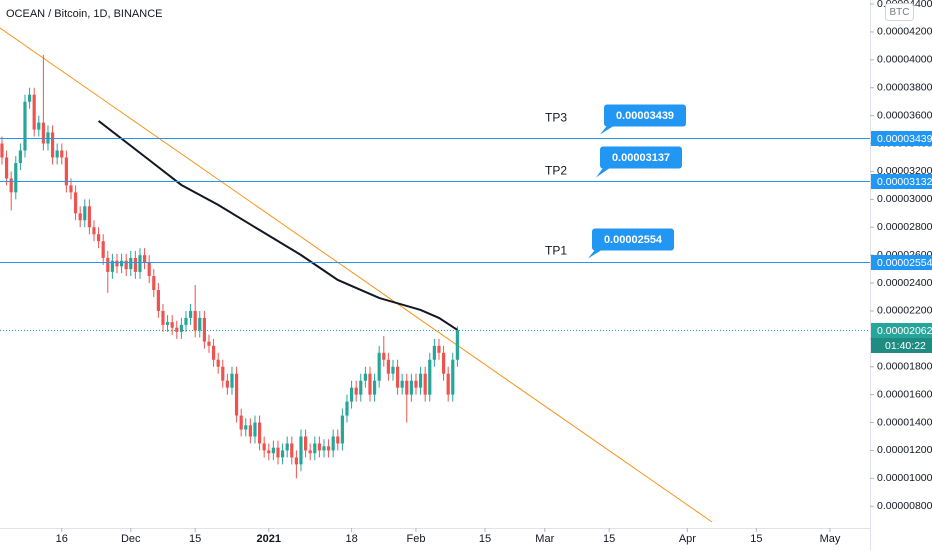 Image resolution: width=932 pixels, height=550 pixels. I want to click on x-tick-label: Apr, so click(687, 539).